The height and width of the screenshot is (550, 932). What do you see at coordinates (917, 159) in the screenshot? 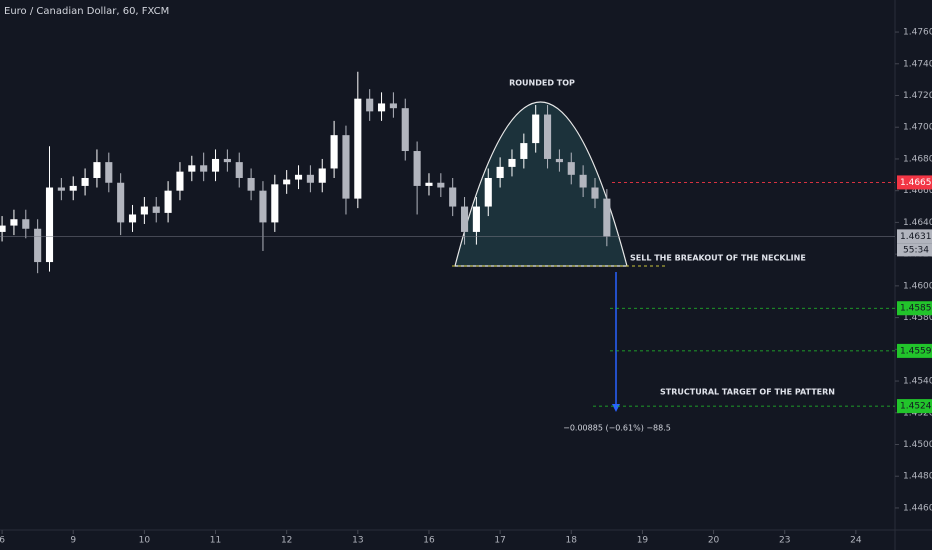
I see `y-tick-label: 1.46800` at bounding box center [917, 159].